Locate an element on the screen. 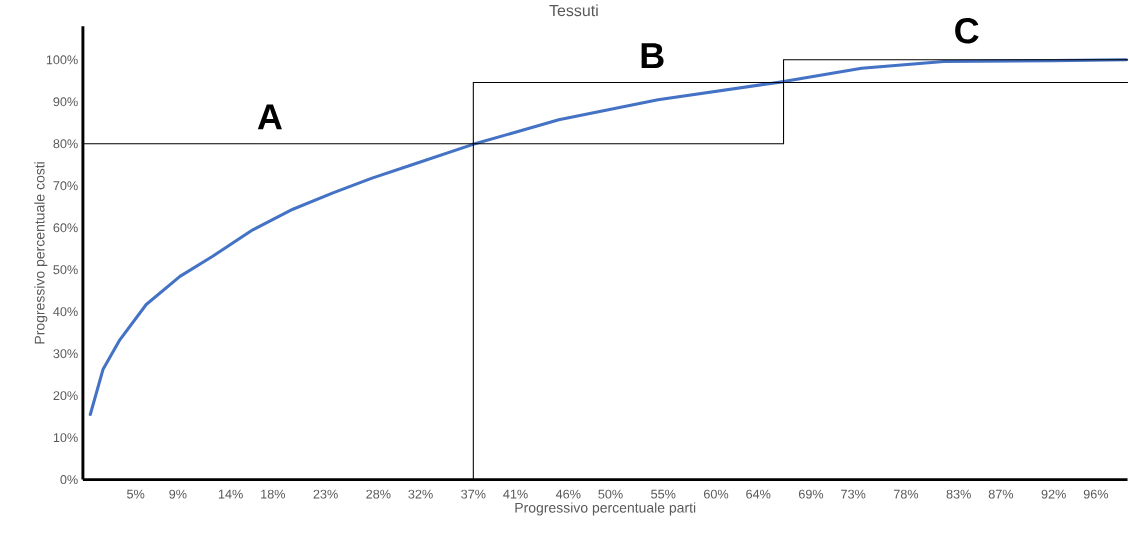 The width and height of the screenshot is (1129, 533). y-tick-label: 90% is located at coordinates (65, 102).